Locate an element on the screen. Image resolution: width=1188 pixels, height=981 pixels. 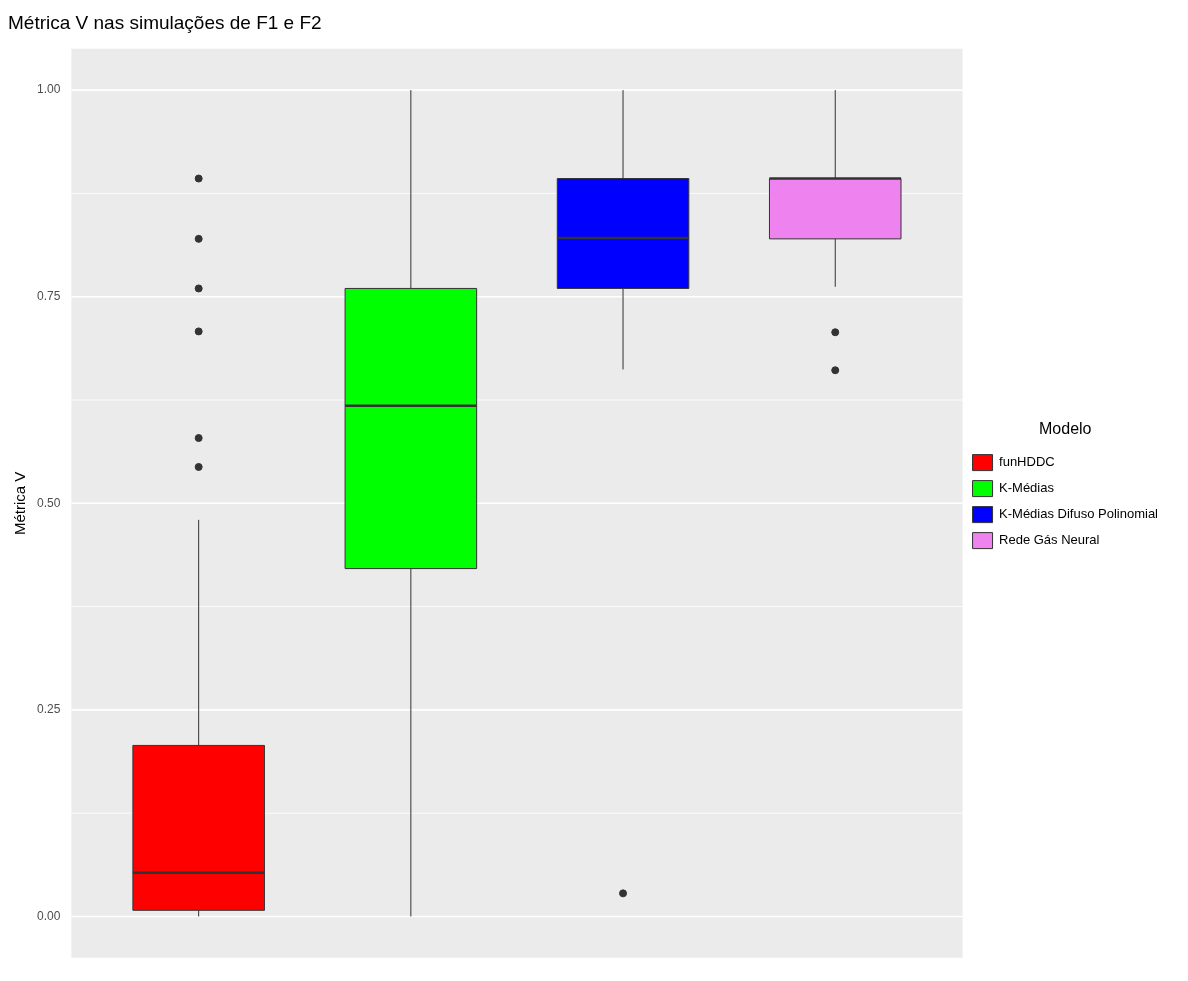
legend-label: funHDDC is located at coordinates (1027, 462).